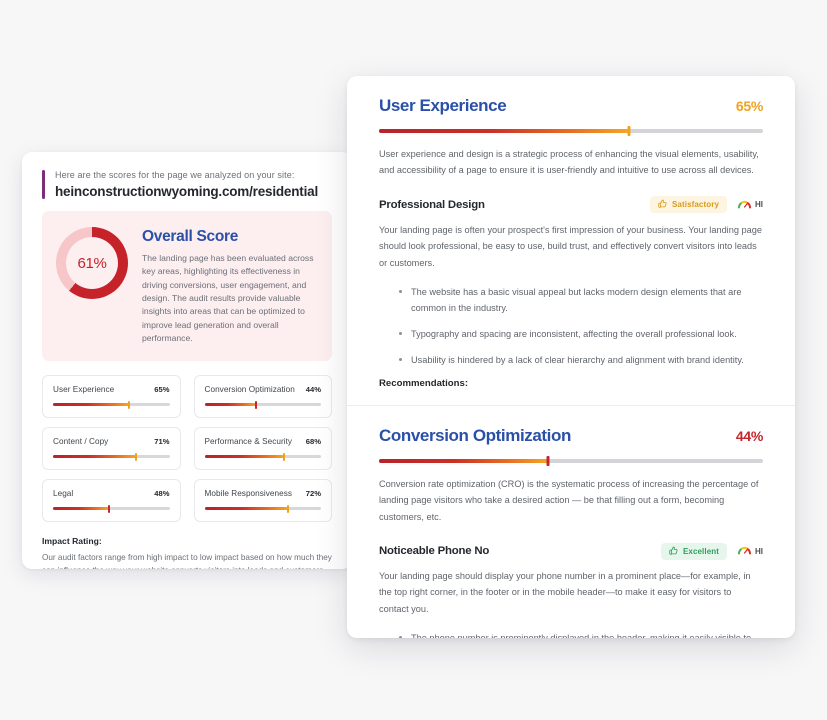 The width and height of the screenshot is (827, 720). What do you see at coordinates (84, 390) in the screenshot?
I see `score-card-label: User Experience` at bounding box center [84, 390].